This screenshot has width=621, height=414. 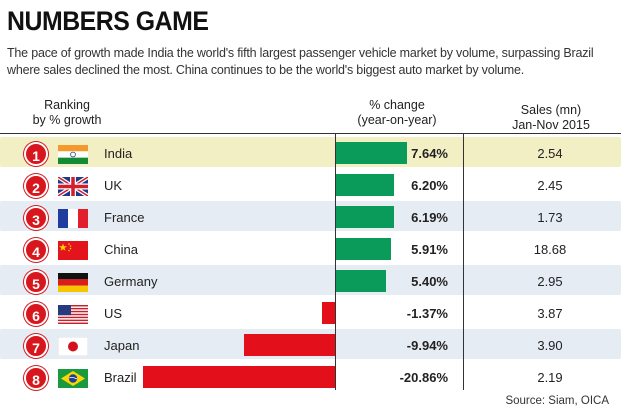 What do you see at coordinates (36, 186) in the screenshot?
I see `rank-badge: 2` at bounding box center [36, 186].